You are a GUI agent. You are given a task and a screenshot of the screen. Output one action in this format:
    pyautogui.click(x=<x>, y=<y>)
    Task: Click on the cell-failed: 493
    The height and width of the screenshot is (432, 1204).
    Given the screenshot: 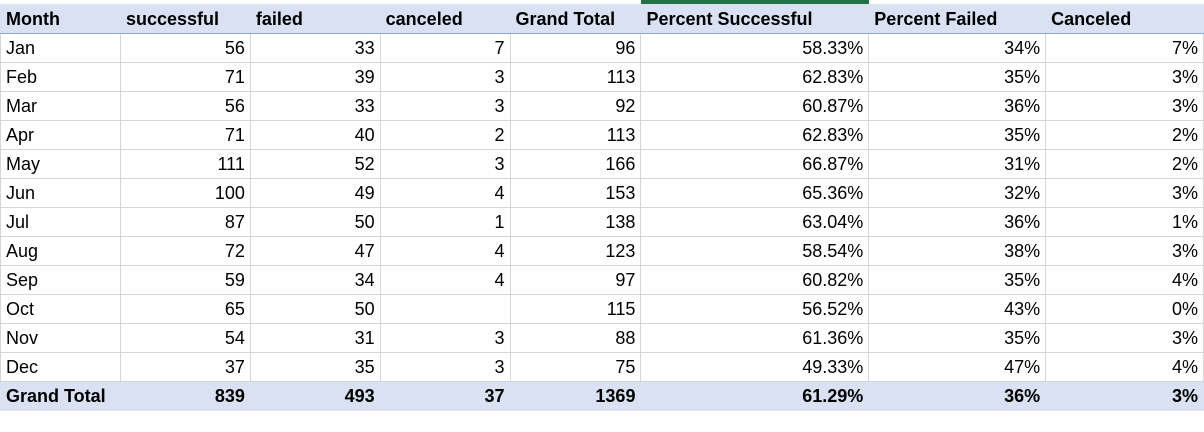 What is the action you would take?
    pyautogui.click(x=315, y=396)
    